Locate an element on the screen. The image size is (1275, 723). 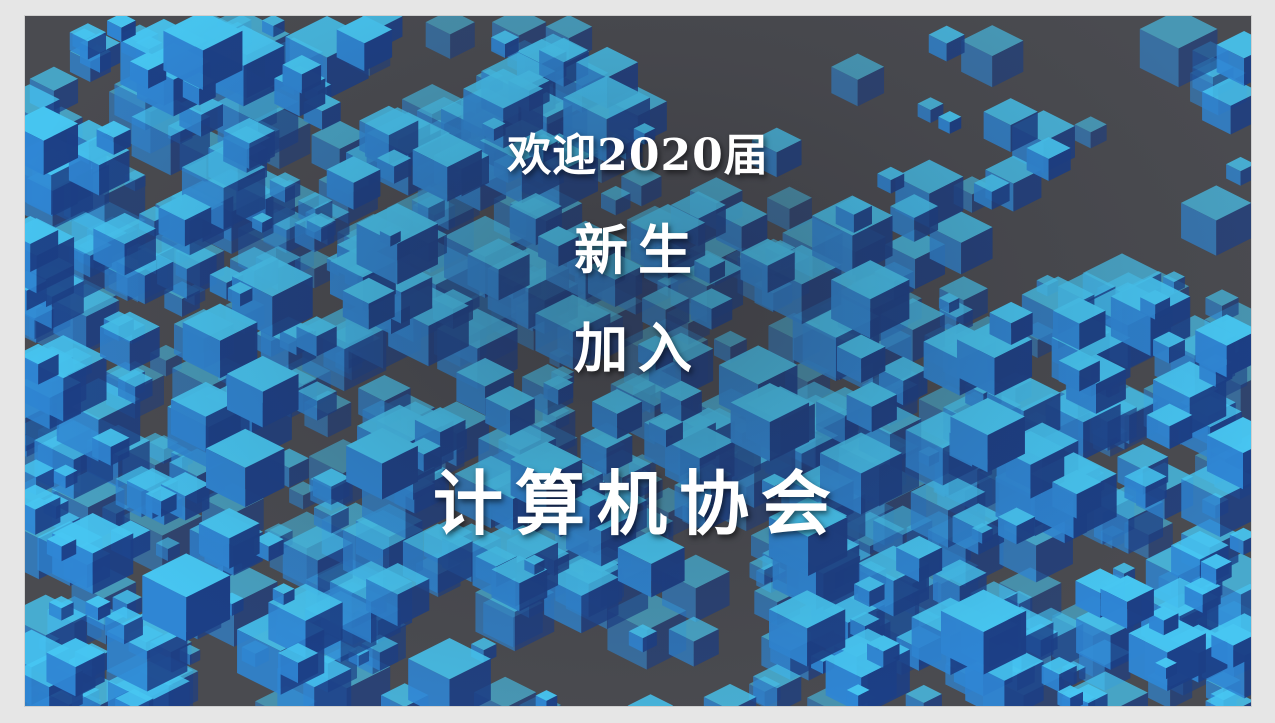
join-title: 加入 is located at coordinates (638, 348).